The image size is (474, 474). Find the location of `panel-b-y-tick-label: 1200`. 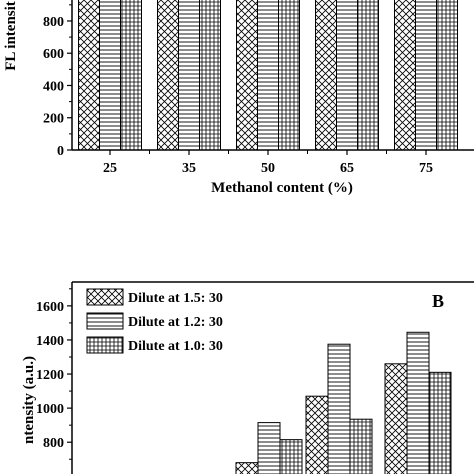

panel-b-y-tick-label: 1200 is located at coordinates (50, 375).